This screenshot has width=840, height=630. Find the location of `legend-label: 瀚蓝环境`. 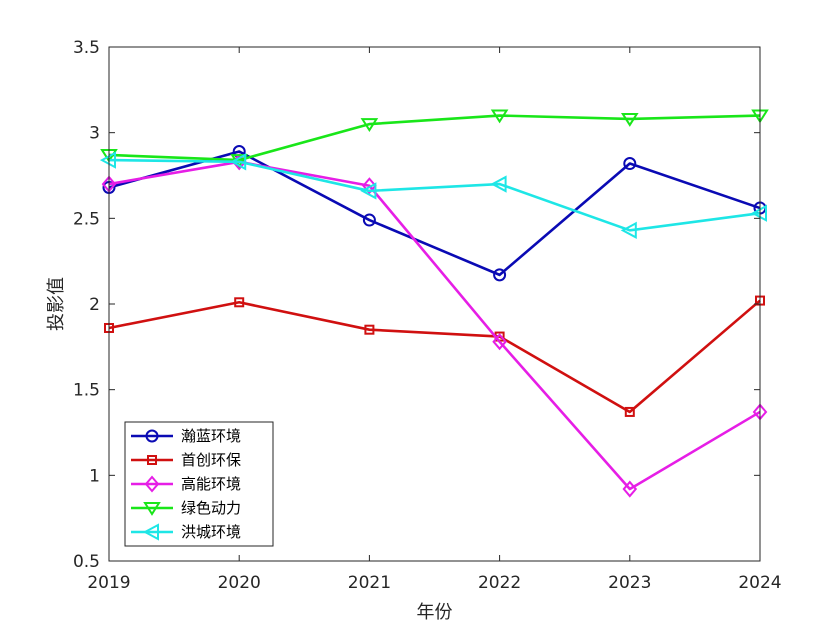

legend-label: 瀚蓝环境 is located at coordinates (211, 436).